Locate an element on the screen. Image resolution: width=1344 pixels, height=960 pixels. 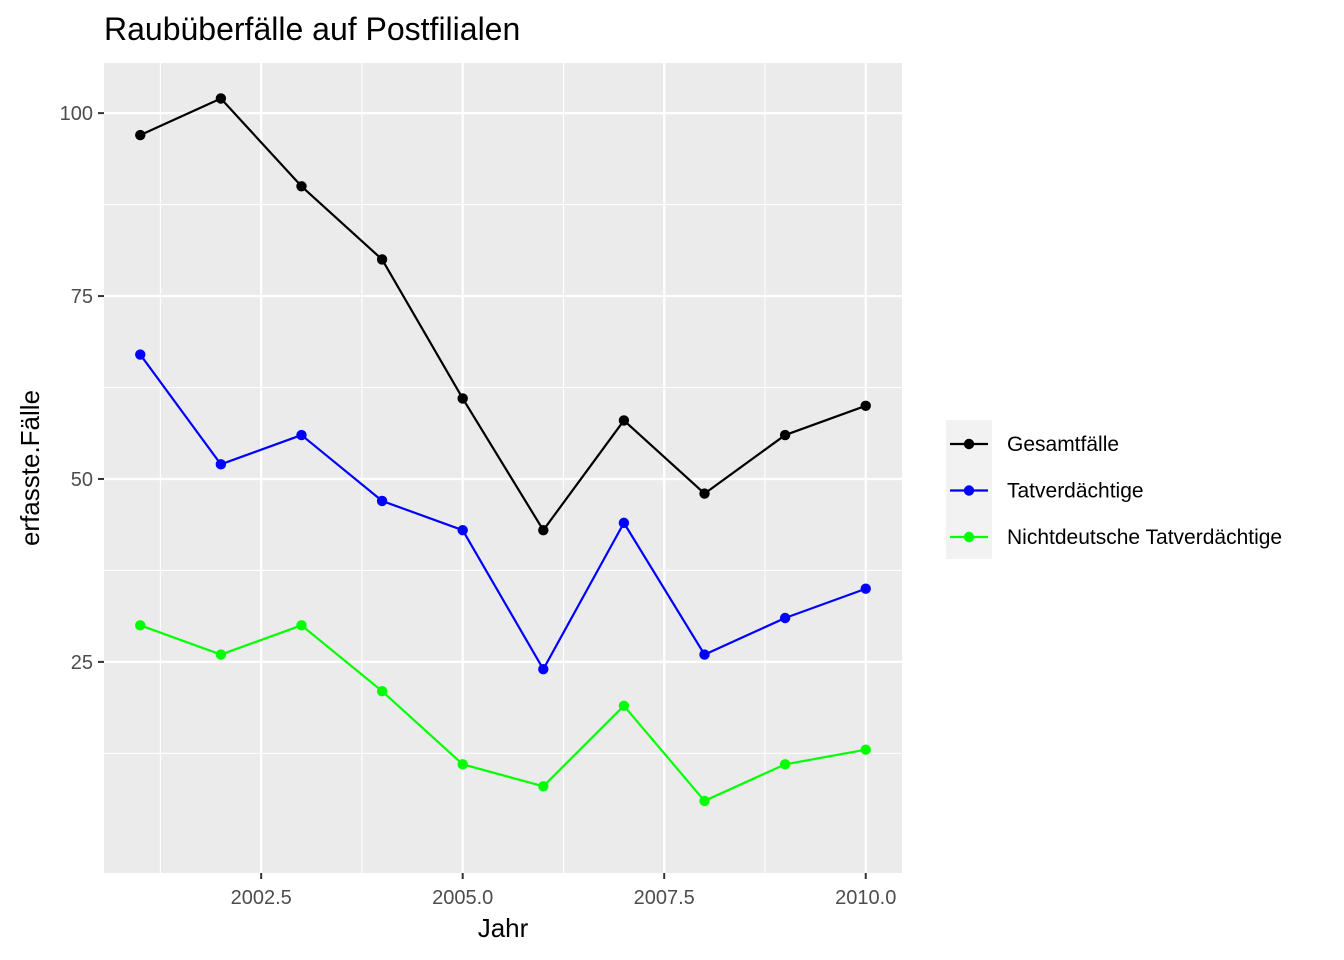
y-tick-label: 25 is located at coordinates (82, 663).